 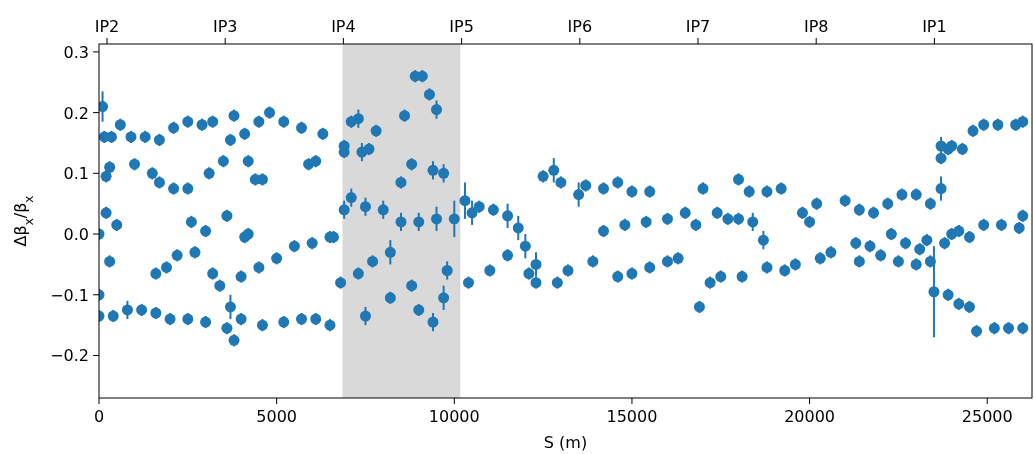 What do you see at coordinates (580, 26) in the screenshot?
I see `text: IP6` at bounding box center [580, 26].